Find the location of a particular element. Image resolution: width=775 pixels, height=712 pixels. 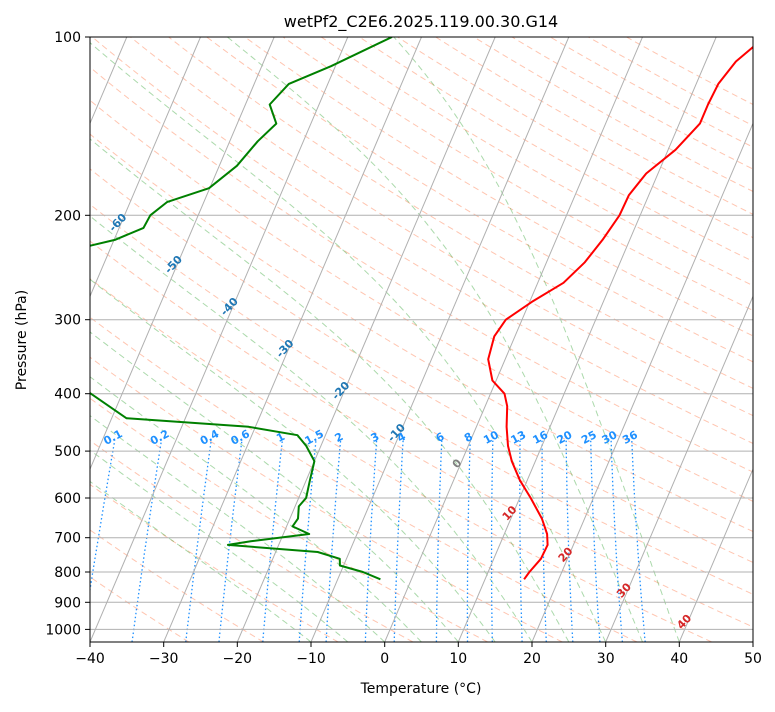

x-axis-label: Temperature (°C) is located at coordinates (421, 689).